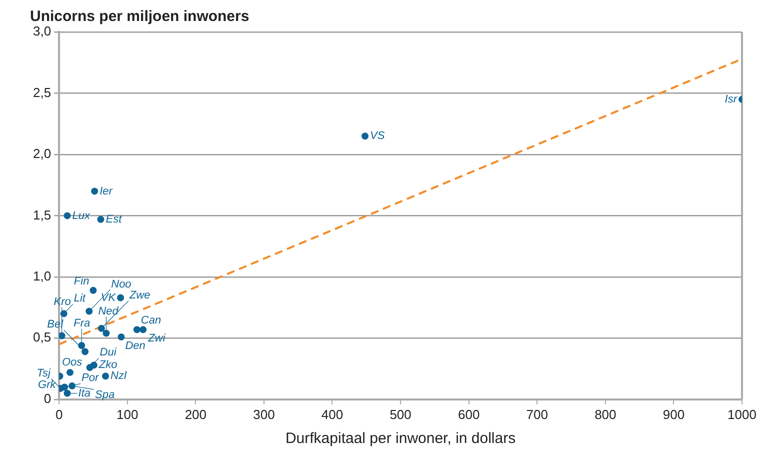 Image resolution: width=760 pixels, height=454 pixels. What do you see at coordinates (140, 17) in the screenshot?
I see `y-axis-title: Unicorns per miljoen inwoners` at bounding box center [140, 17].